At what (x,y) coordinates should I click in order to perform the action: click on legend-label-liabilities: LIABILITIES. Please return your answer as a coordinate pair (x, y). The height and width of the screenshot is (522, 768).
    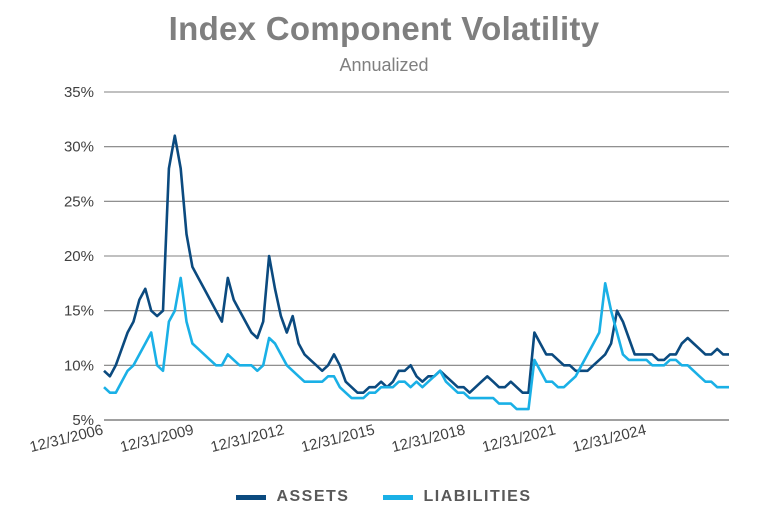
    Looking at the image, I should click on (477, 496).